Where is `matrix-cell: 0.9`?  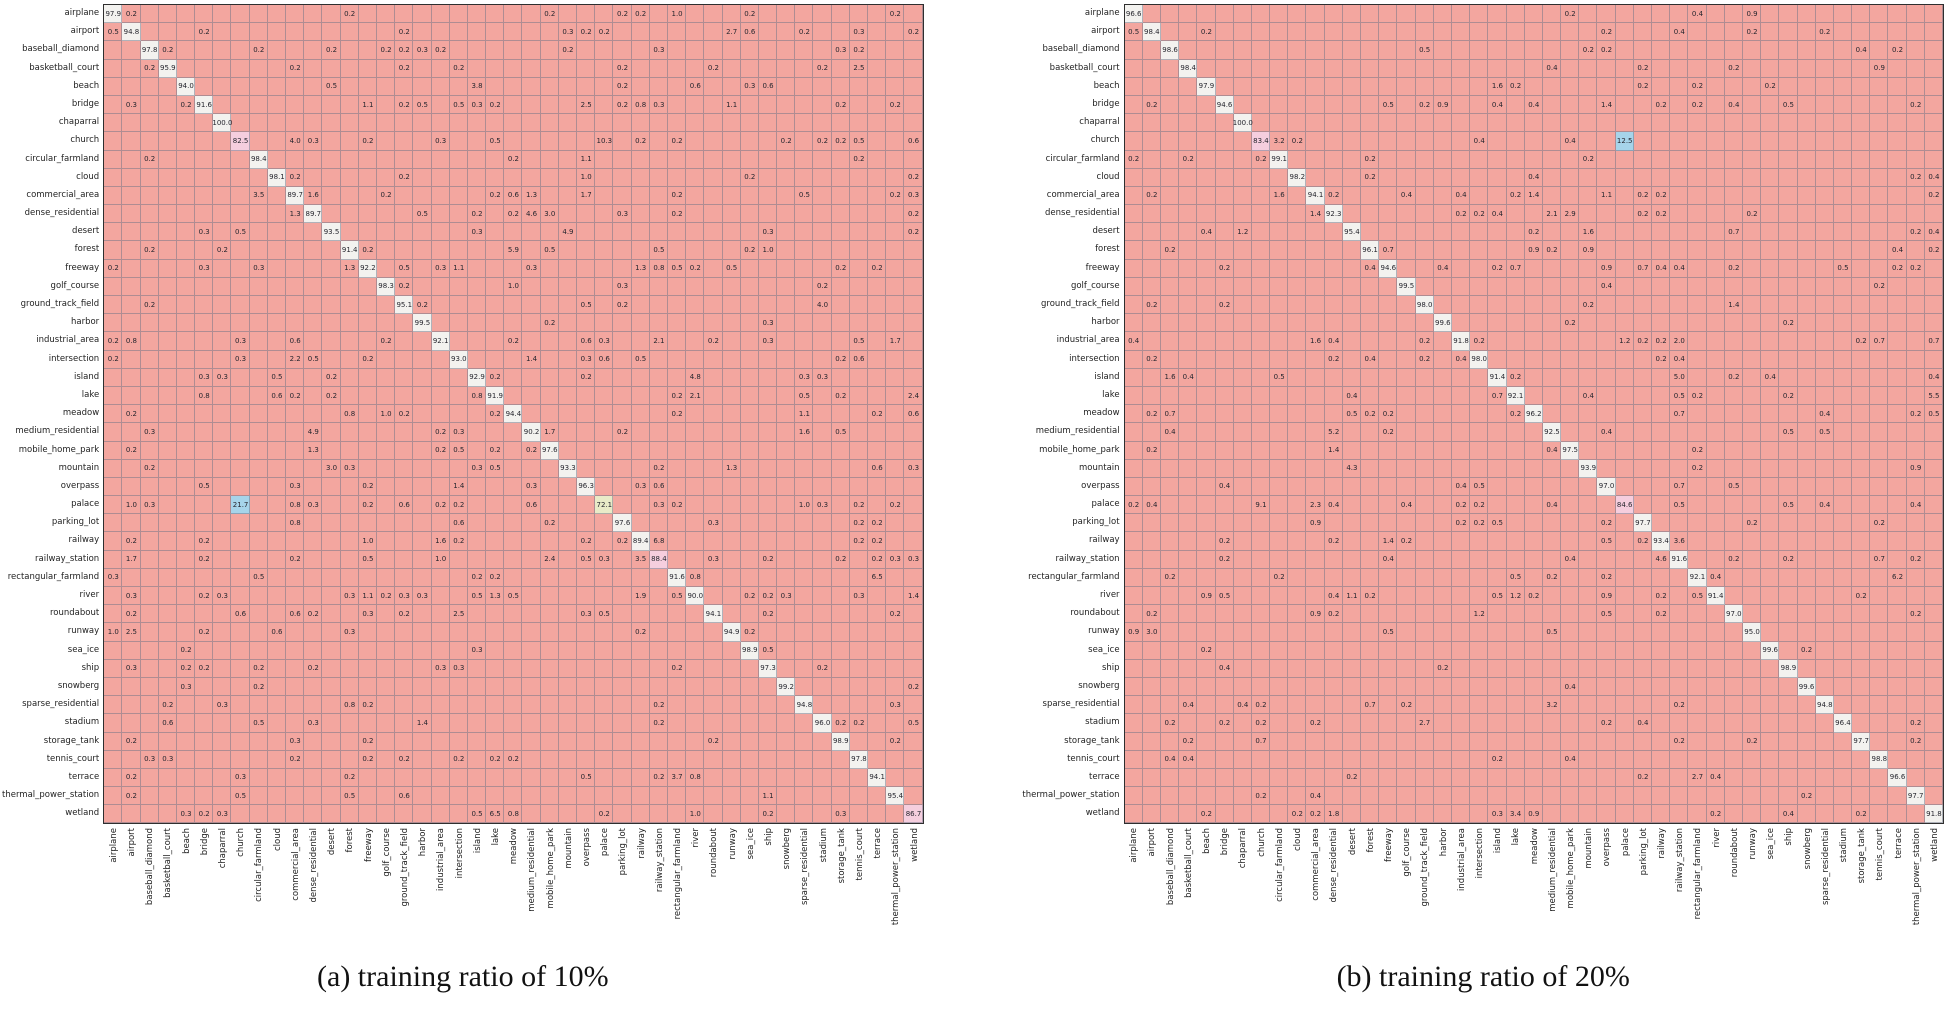 matrix-cell: 0.9 is located at coordinates (1606, 269).